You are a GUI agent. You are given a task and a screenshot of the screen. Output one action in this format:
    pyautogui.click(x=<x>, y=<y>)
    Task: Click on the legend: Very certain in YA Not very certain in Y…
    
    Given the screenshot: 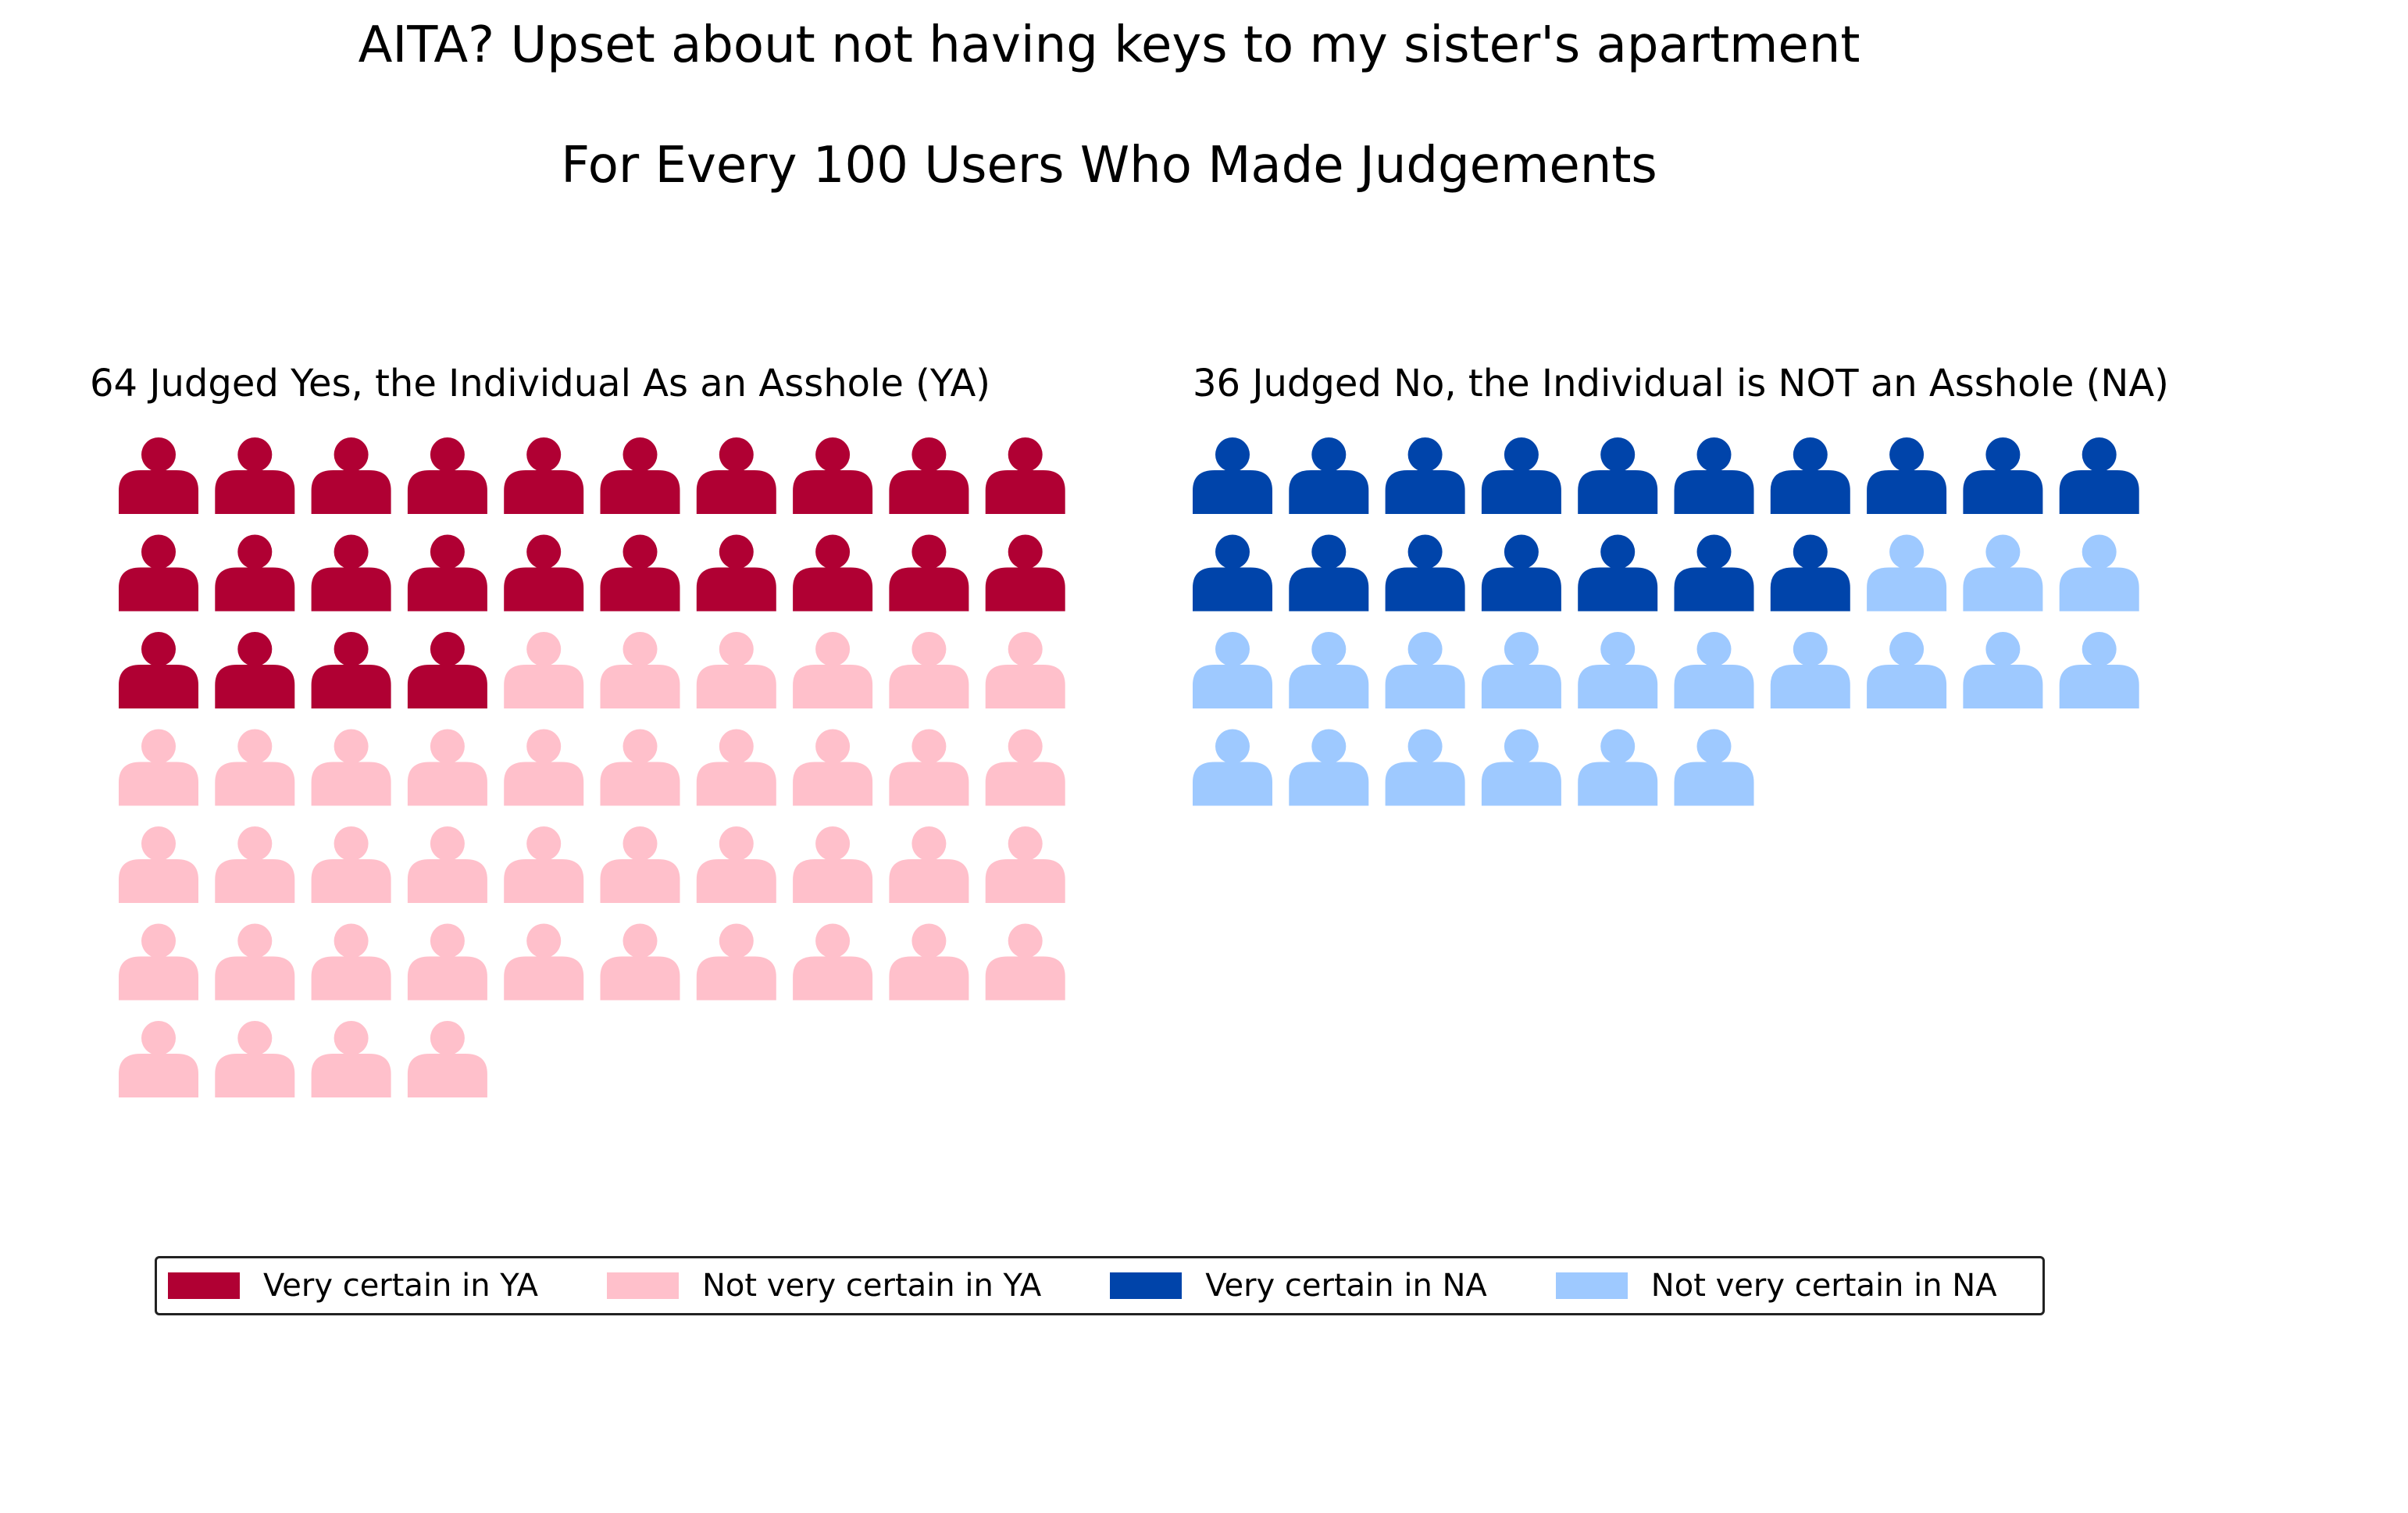 What is the action you would take?
    pyautogui.click(x=1100, y=1285)
    